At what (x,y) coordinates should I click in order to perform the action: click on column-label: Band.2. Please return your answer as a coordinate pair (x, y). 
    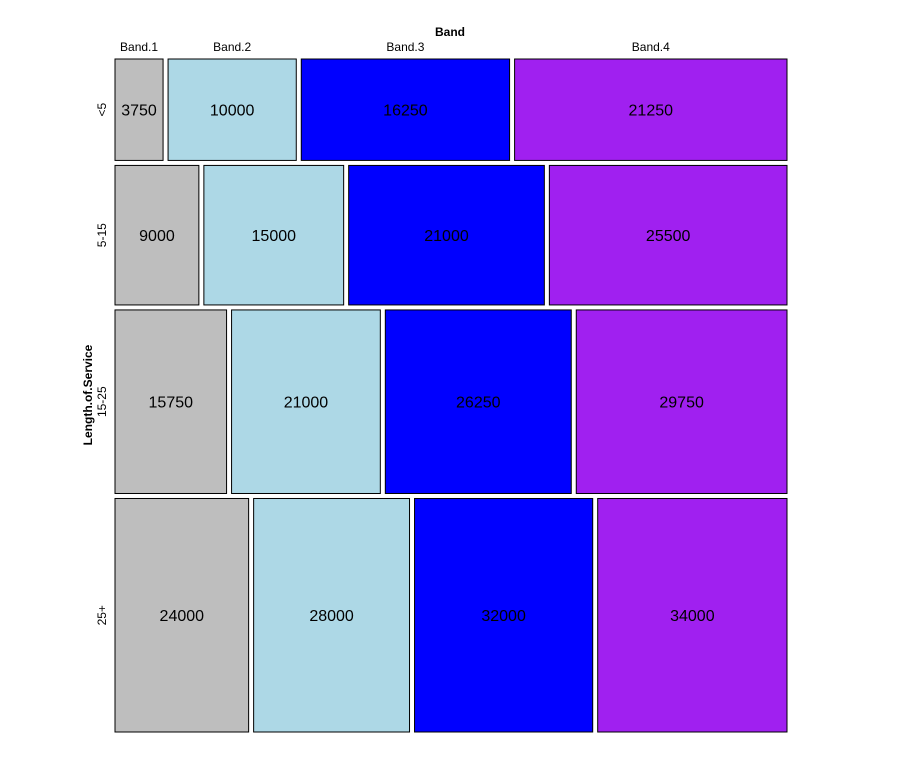
    Looking at the image, I should click on (232, 47).